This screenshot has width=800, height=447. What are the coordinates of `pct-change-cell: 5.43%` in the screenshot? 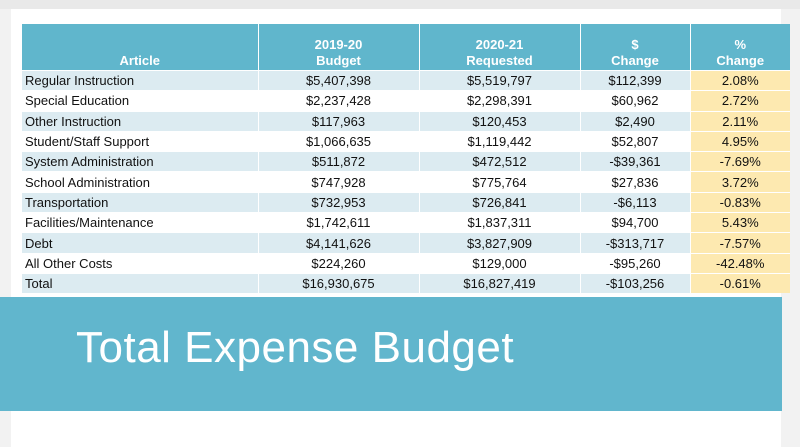 It's located at (740, 222).